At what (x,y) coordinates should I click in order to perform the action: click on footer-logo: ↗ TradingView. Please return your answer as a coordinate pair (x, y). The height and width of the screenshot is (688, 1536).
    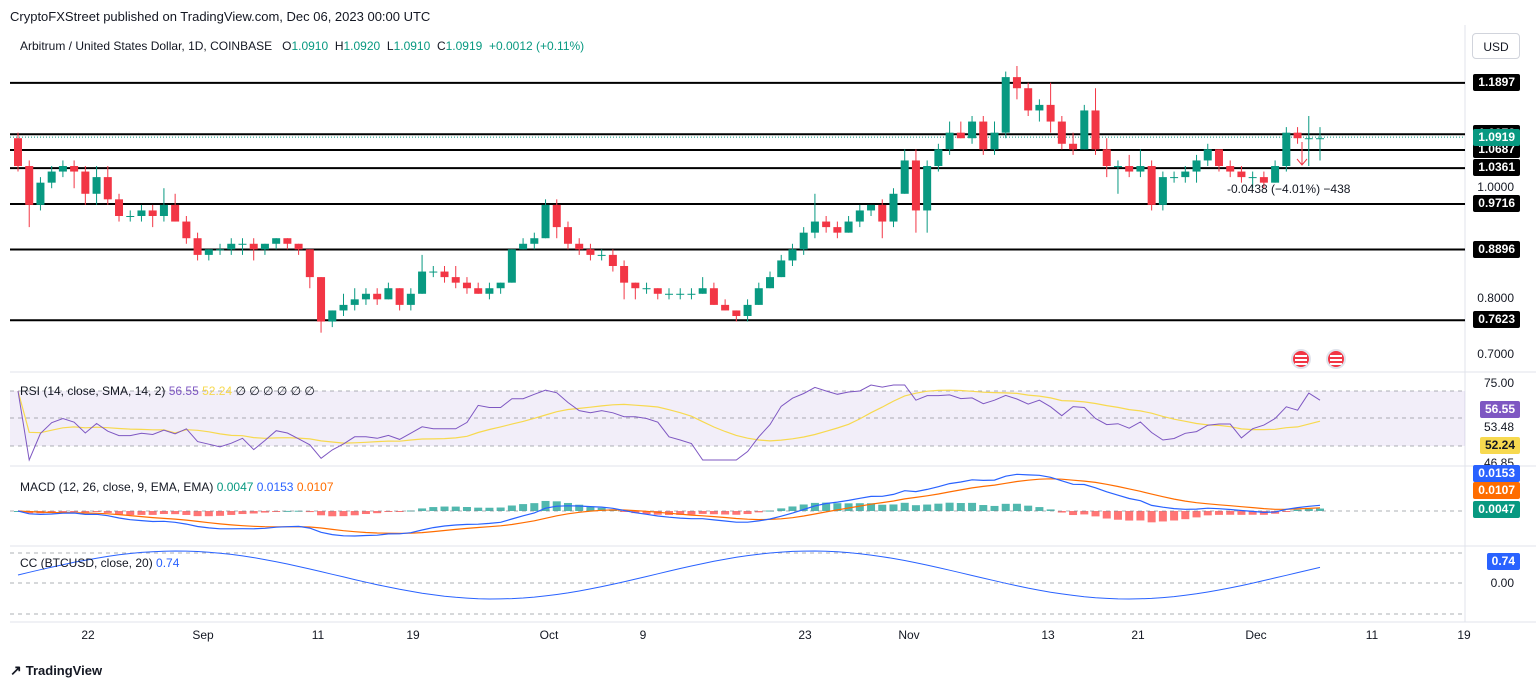
    Looking at the image, I should click on (56, 670).